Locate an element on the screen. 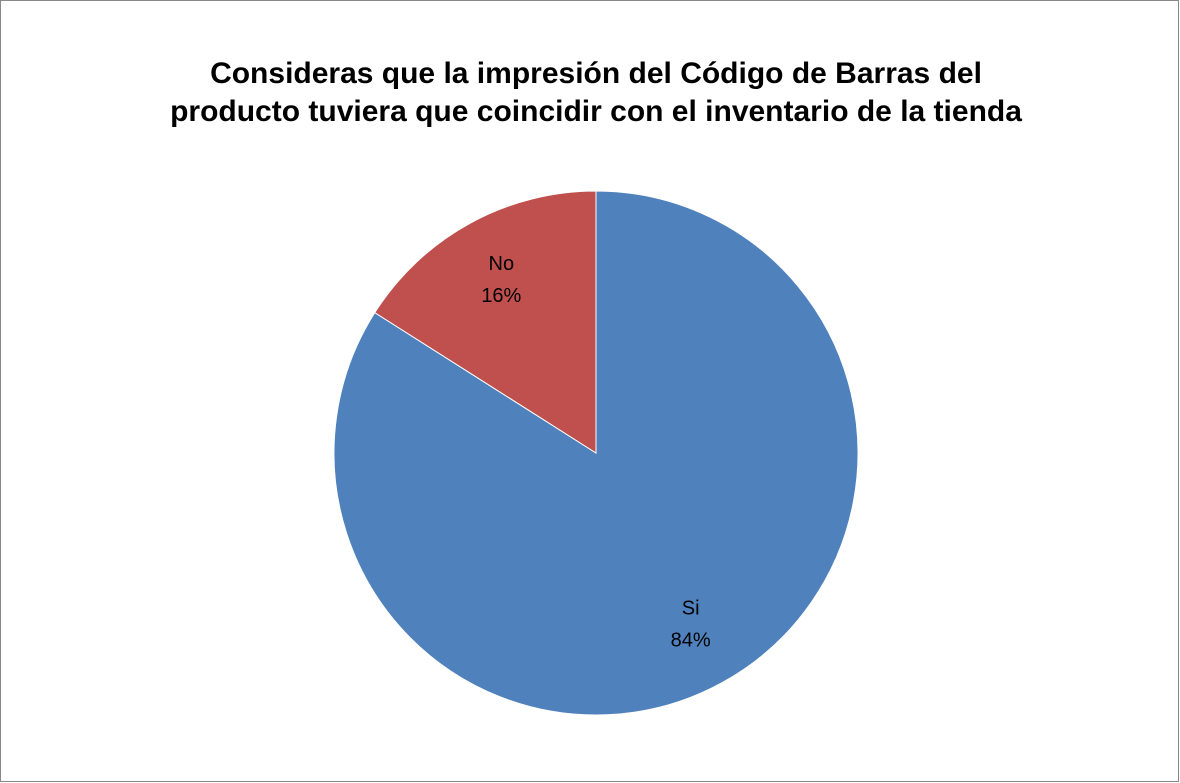 This screenshot has height=783, width=1180. slice-label: No is located at coordinates (502, 264).